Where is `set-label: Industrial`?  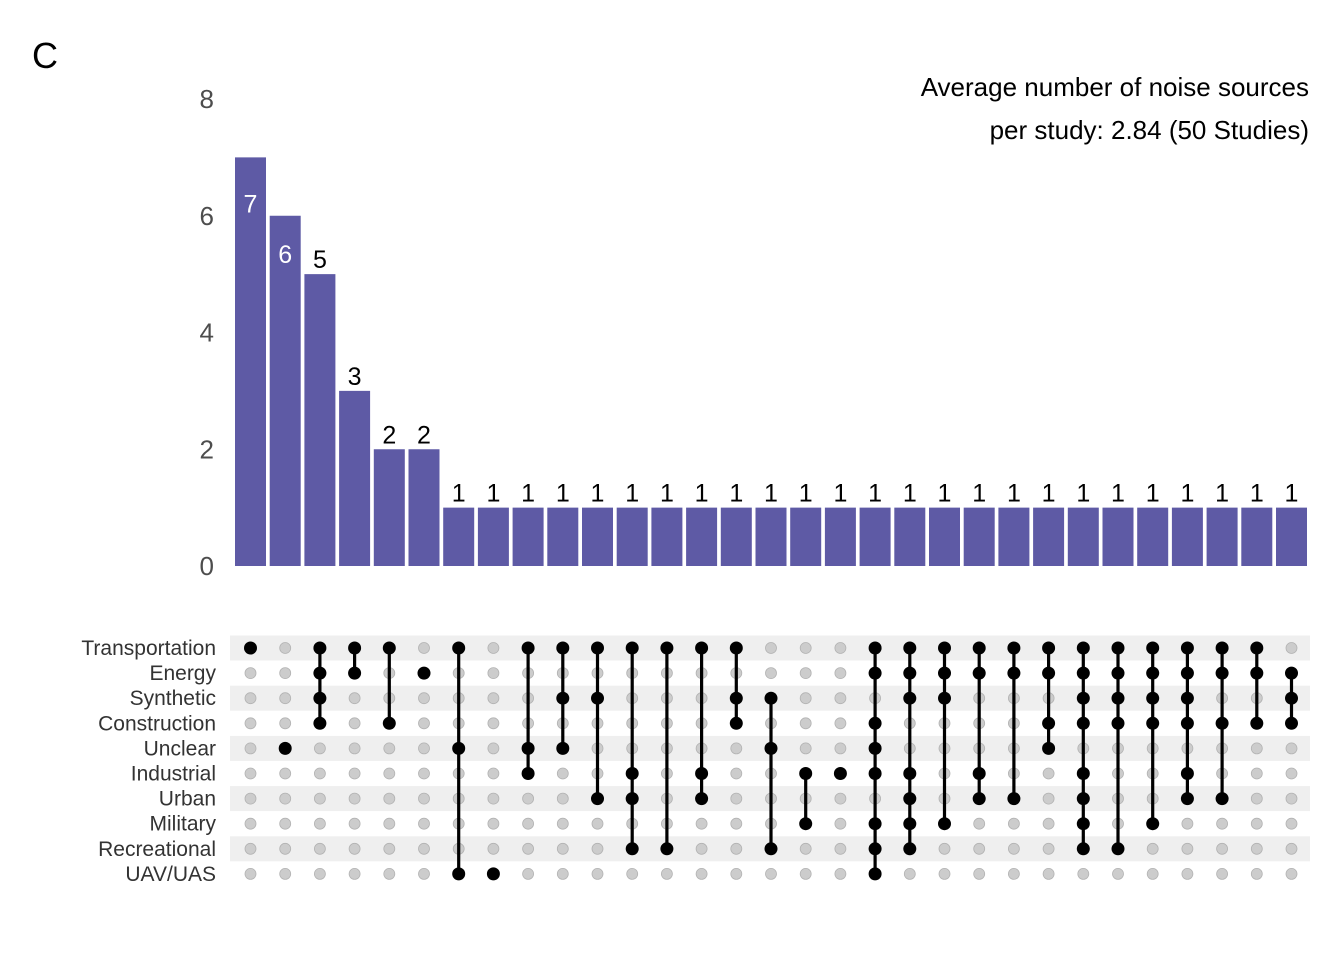 set-label: Industrial is located at coordinates (173, 774).